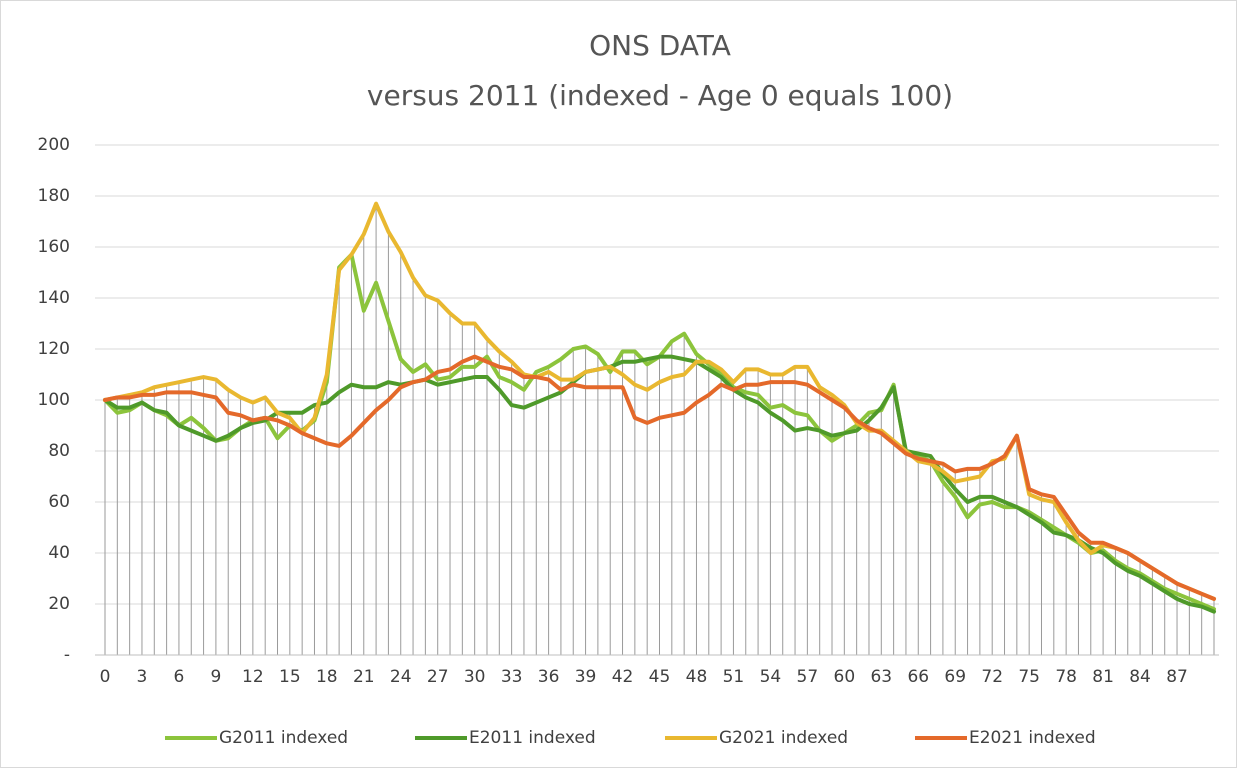  What do you see at coordinates (253, 677) in the screenshot?
I see `x-tick-label: 12` at bounding box center [253, 677].